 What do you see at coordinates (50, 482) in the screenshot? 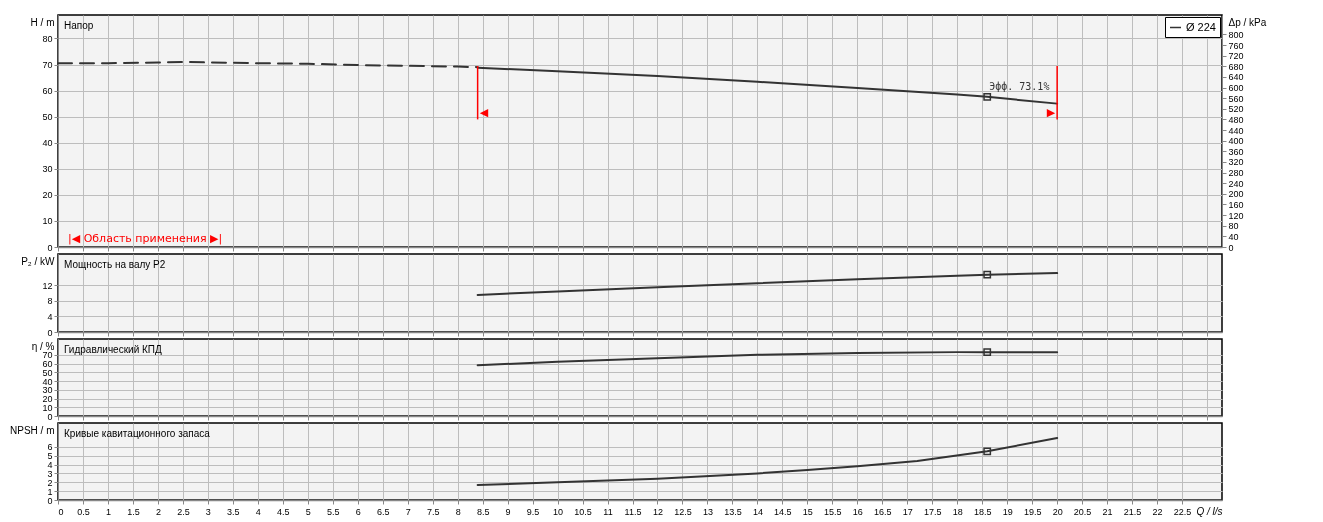
I see `y-tick-label: 2` at bounding box center [50, 482].